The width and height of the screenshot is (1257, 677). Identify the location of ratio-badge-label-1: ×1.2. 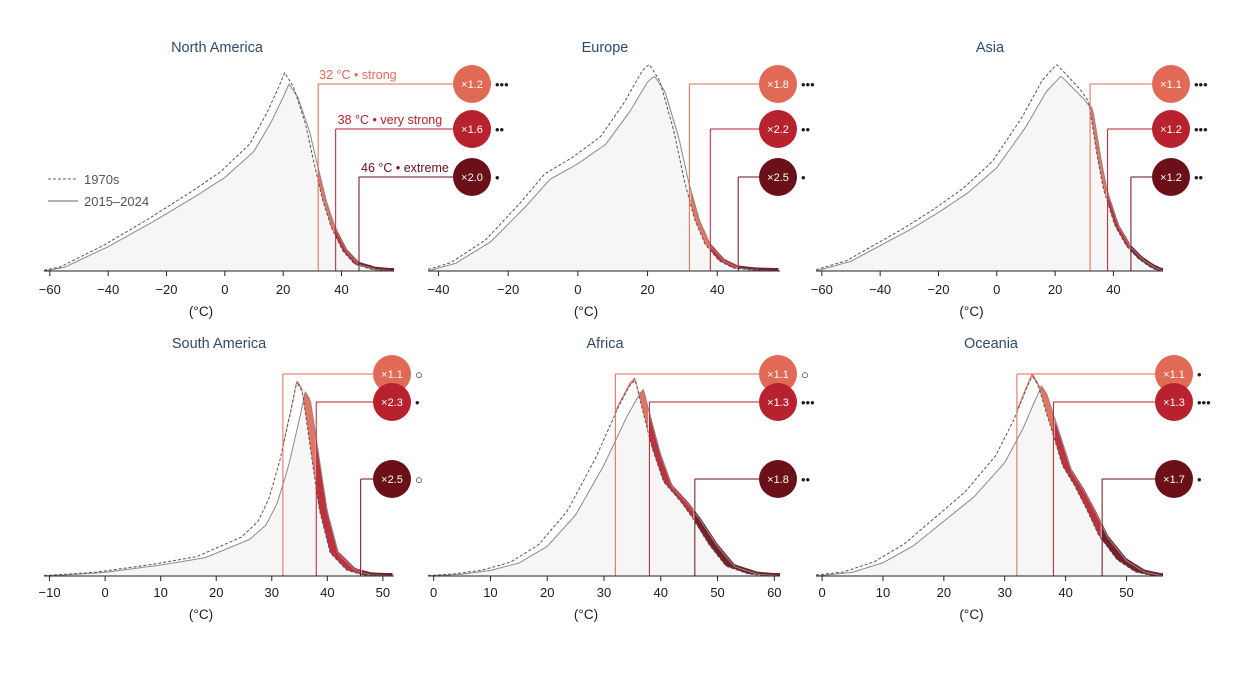
(1171, 130).